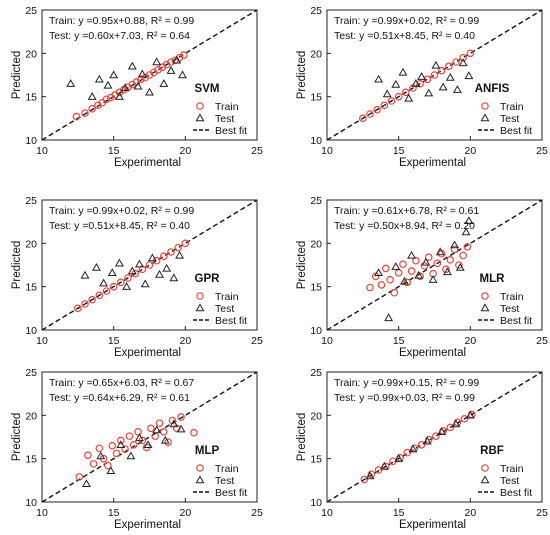 Image resolution: width=550 pixels, height=535 pixels. What do you see at coordinates (231, 493) in the screenshot?
I see `panel-5-legend-bestfit-label: Best fit` at bounding box center [231, 493].